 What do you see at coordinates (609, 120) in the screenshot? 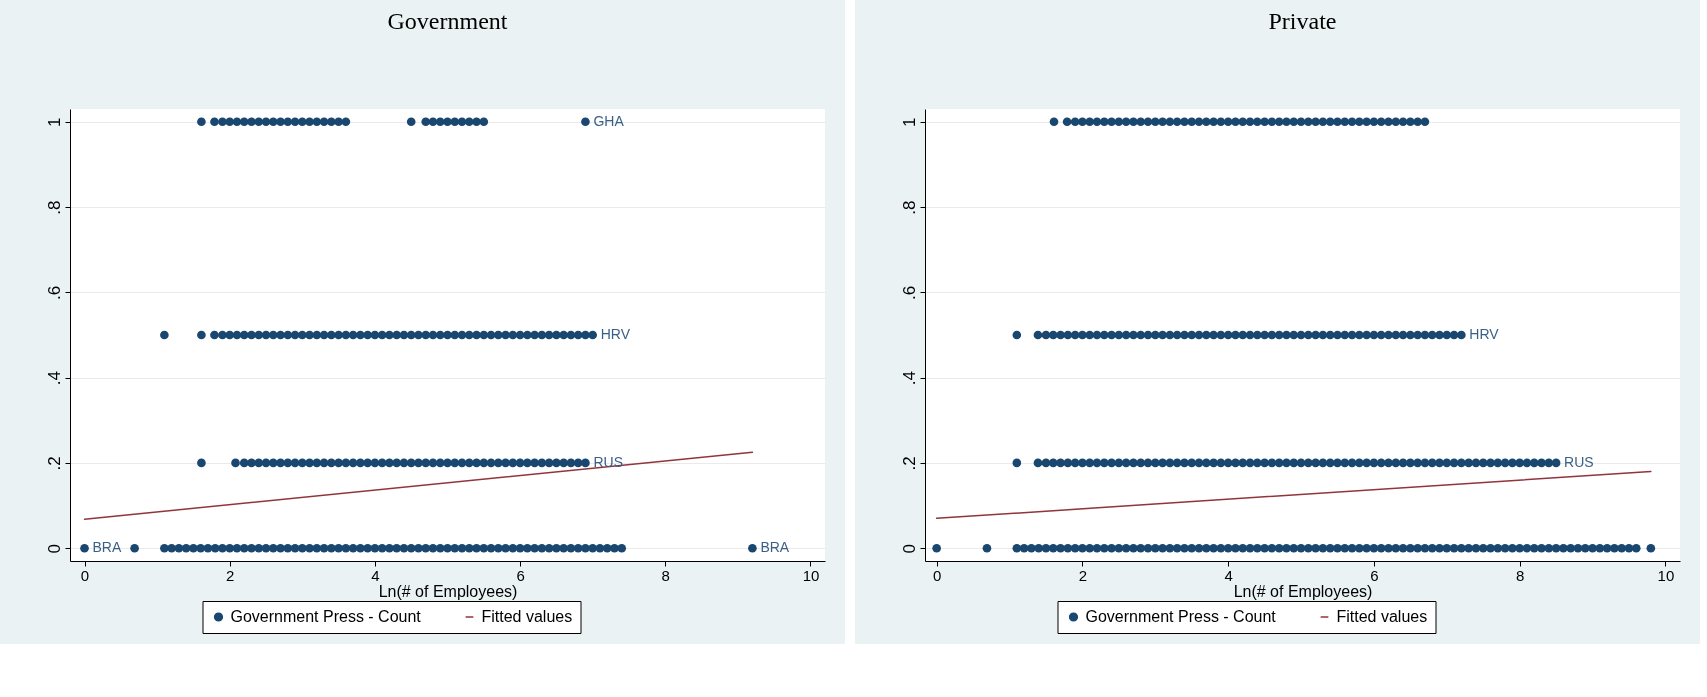
I see `annotation: GHA` at bounding box center [609, 120].